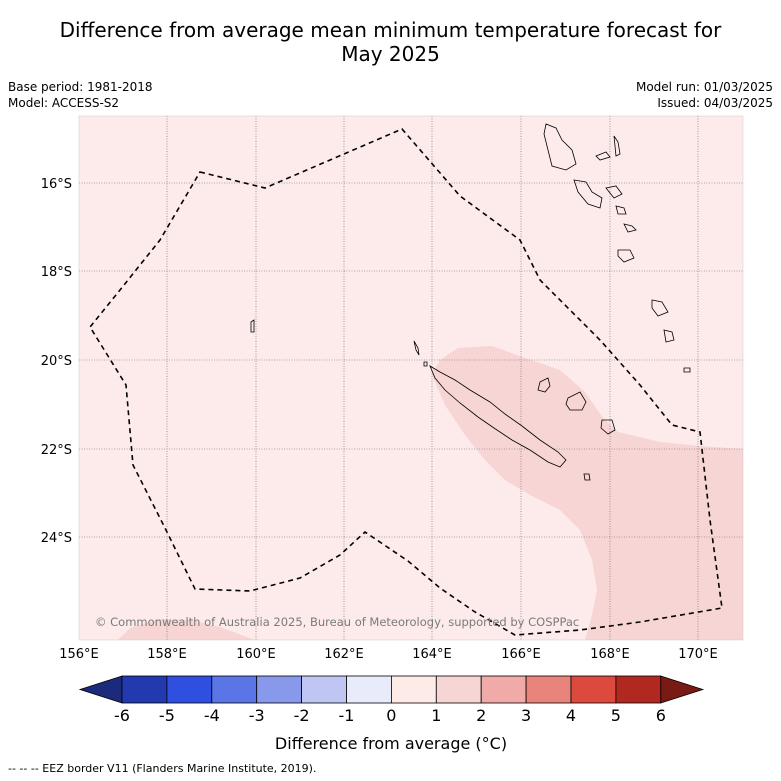 This screenshot has height=781, width=781. I want to click on lon-label-170e: 170°E, so click(698, 654).